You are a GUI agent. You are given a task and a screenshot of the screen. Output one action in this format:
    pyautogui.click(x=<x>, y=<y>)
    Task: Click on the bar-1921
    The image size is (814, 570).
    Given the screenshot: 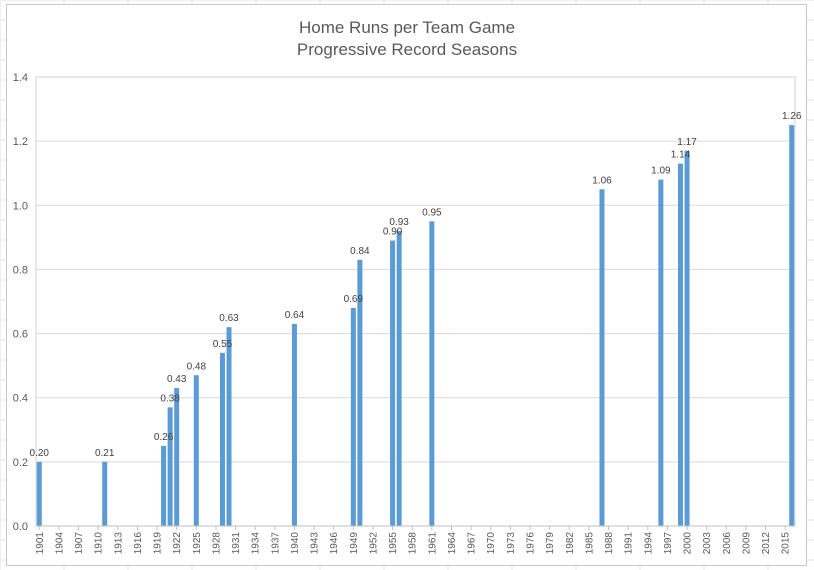 What is the action you would take?
    pyautogui.click(x=170, y=466)
    